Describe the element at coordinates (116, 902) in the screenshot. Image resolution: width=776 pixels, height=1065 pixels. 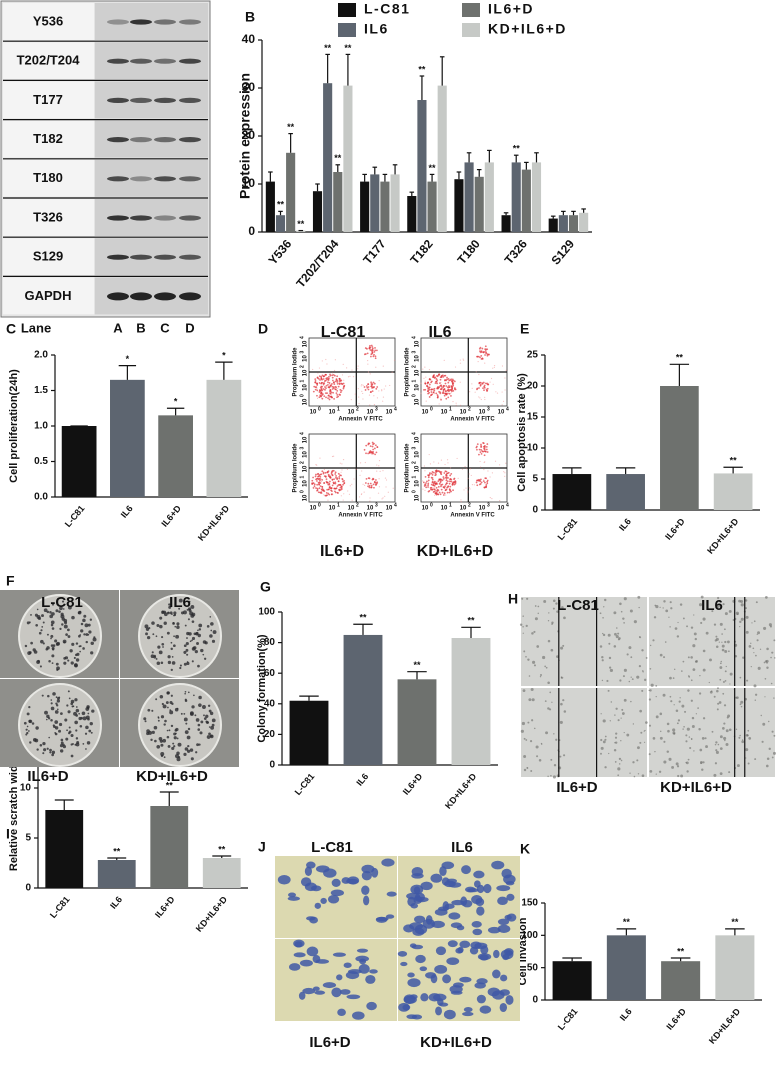
I see `x-tick-label: IL6` at that location.